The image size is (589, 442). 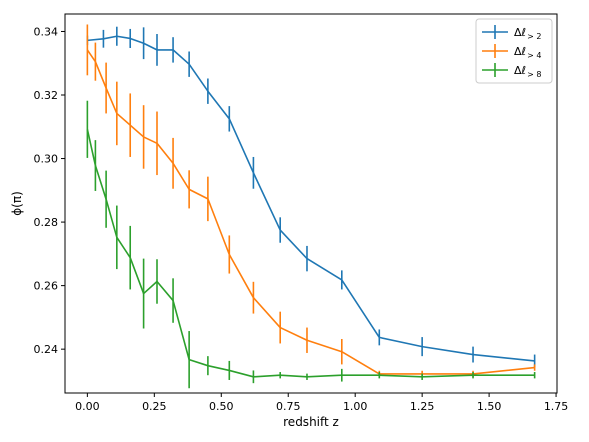 What do you see at coordinates (46, 31) in the screenshot?
I see `y-tick-label: 0.34` at bounding box center [46, 31].